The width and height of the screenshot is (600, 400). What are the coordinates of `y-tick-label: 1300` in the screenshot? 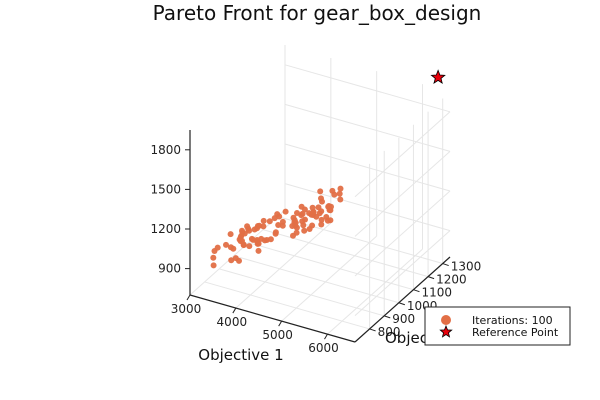 It's located at (466, 267).